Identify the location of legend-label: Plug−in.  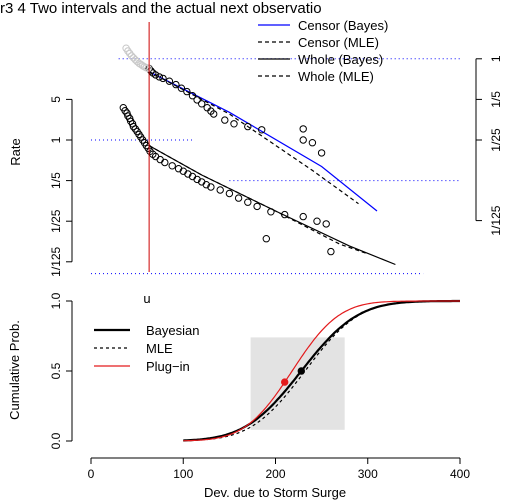
(168, 366).